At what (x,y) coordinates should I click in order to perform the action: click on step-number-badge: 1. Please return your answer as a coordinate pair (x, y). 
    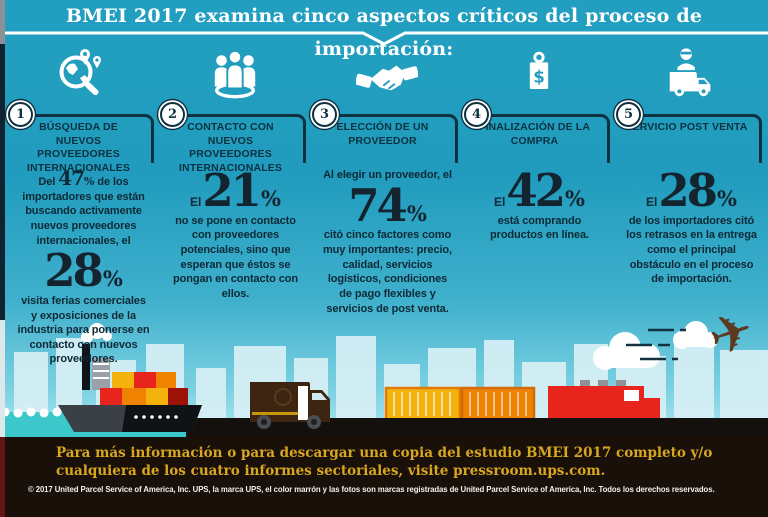
    Looking at the image, I should click on (20, 114).